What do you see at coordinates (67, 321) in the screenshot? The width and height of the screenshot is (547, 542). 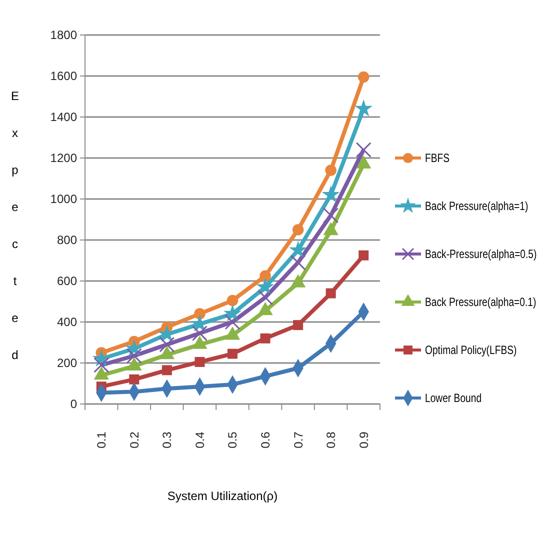 I see `y-tick-label: 400` at bounding box center [67, 321].